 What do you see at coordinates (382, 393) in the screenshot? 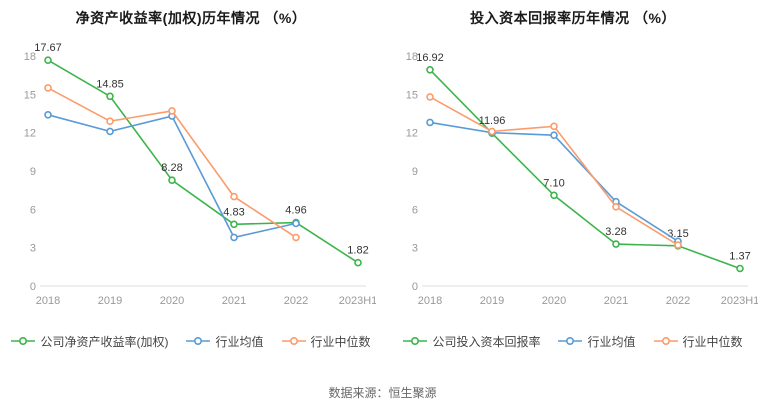
I see `data-source-note: 数据来源：恒生聚源` at bounding box center [382, 393].